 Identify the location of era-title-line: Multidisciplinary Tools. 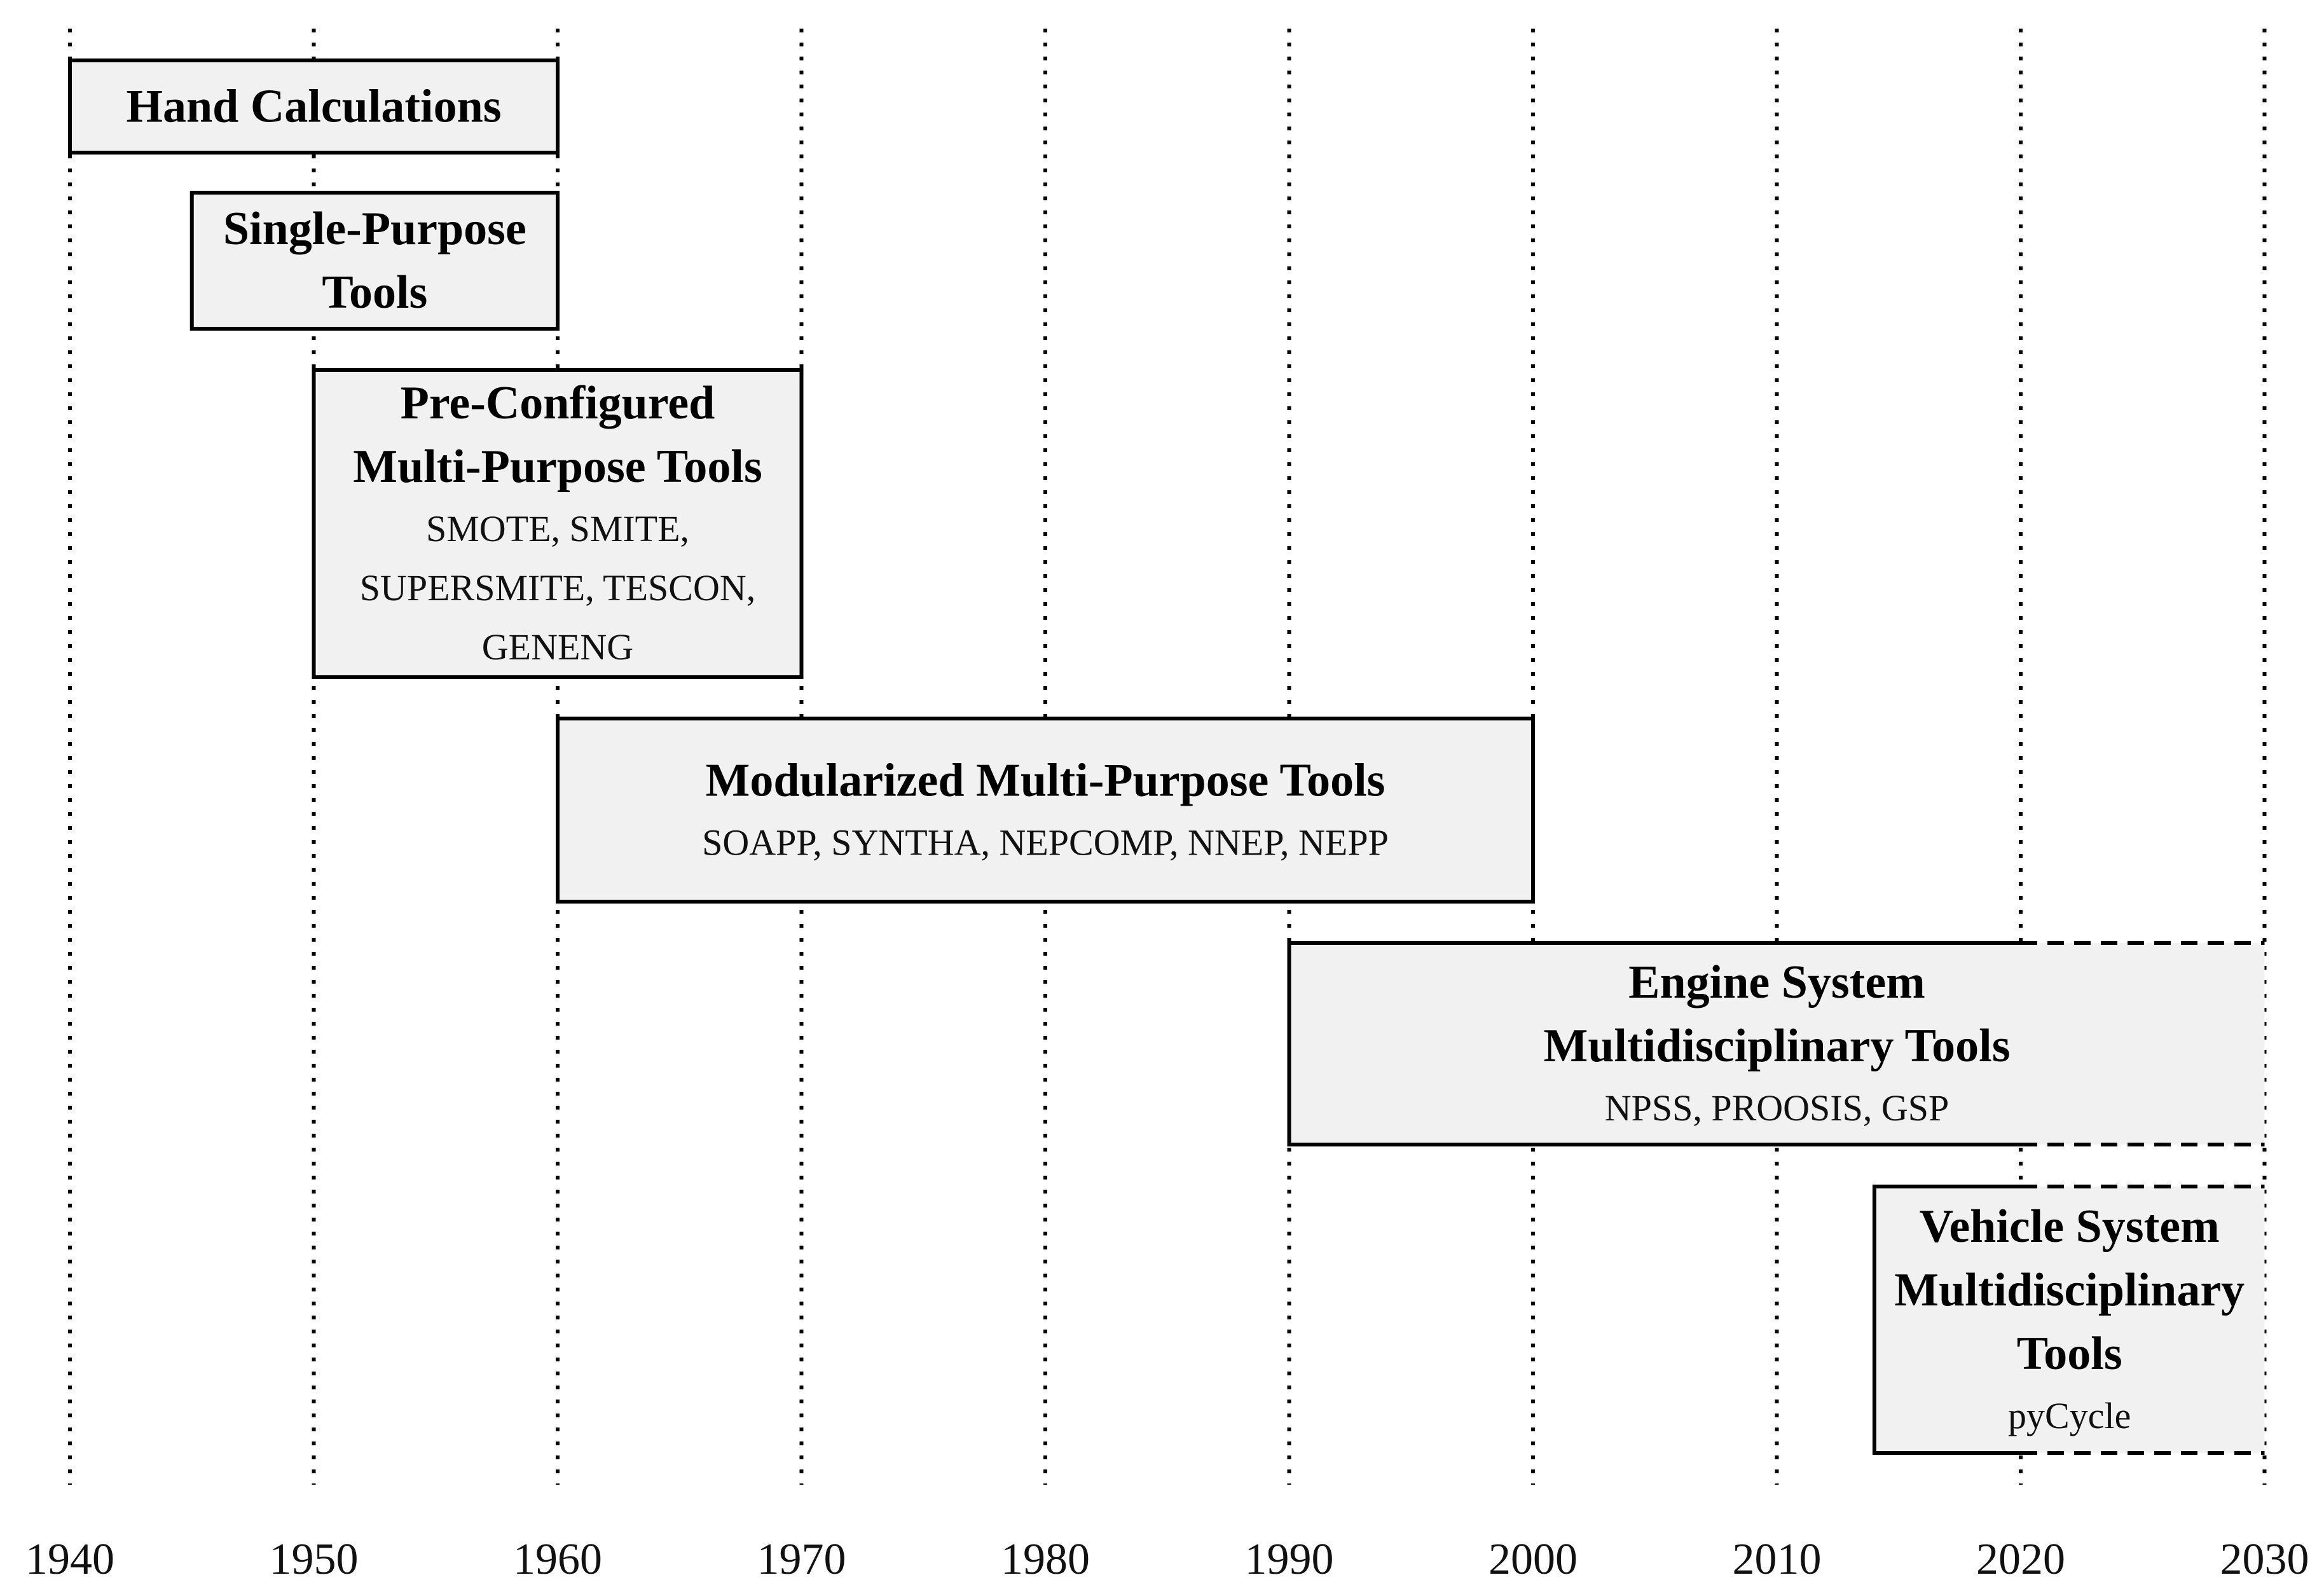
(1776, 1046).